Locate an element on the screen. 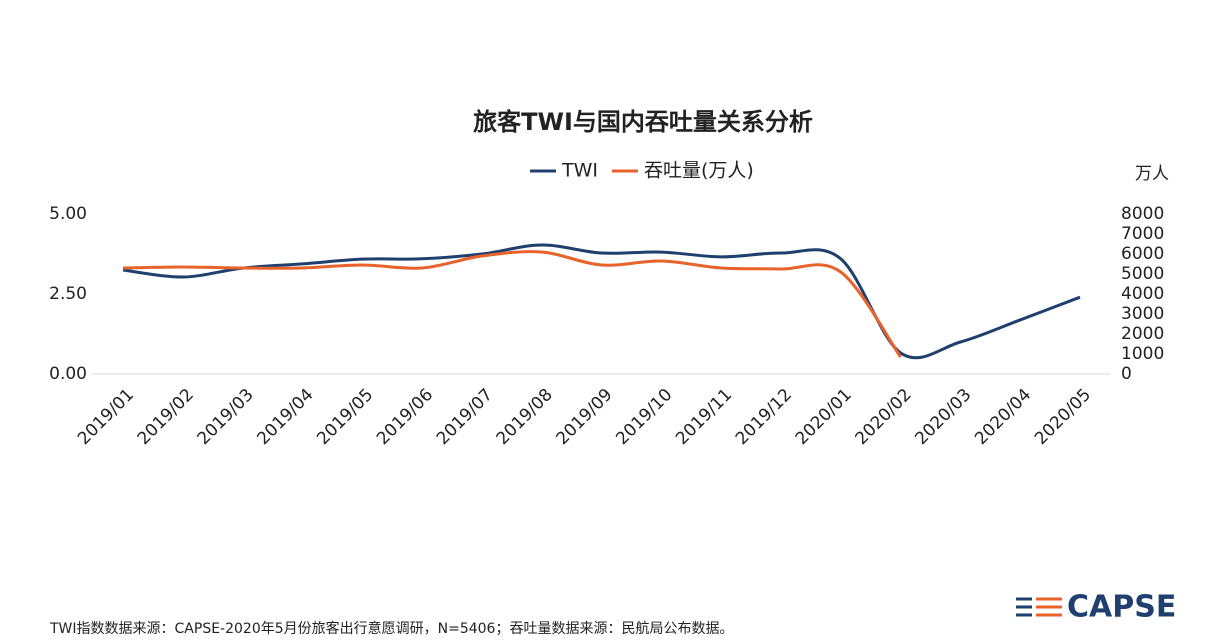 This screenshot has width=1230, height=640. x-tick-label: 2020/05 is located at coordinates (1063, 417).